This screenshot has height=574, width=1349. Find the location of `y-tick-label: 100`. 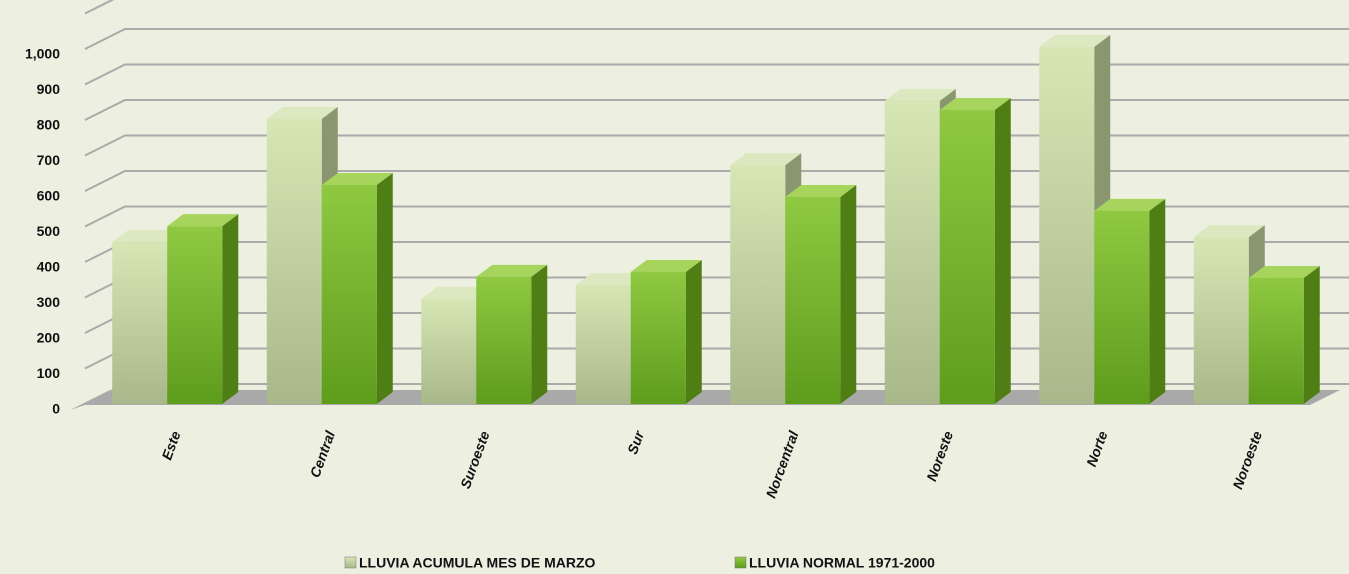

y-tick-label: 100 is located at coordinates (49, 373).